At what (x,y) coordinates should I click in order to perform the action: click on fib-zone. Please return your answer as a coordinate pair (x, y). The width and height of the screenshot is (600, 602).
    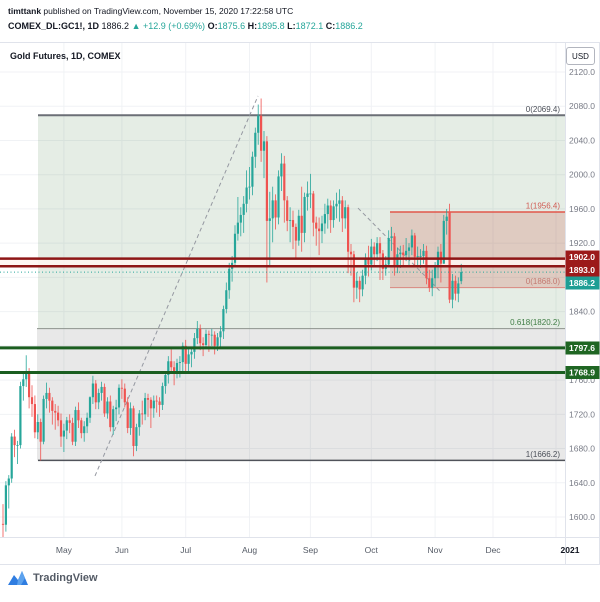
    Looking at the image, I should click on (477, 250).